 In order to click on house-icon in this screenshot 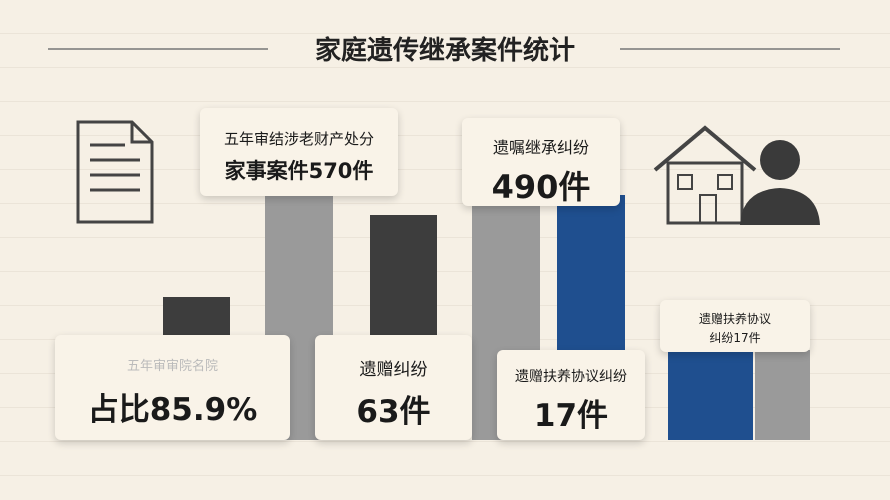, I will do `click(736, 175)`.